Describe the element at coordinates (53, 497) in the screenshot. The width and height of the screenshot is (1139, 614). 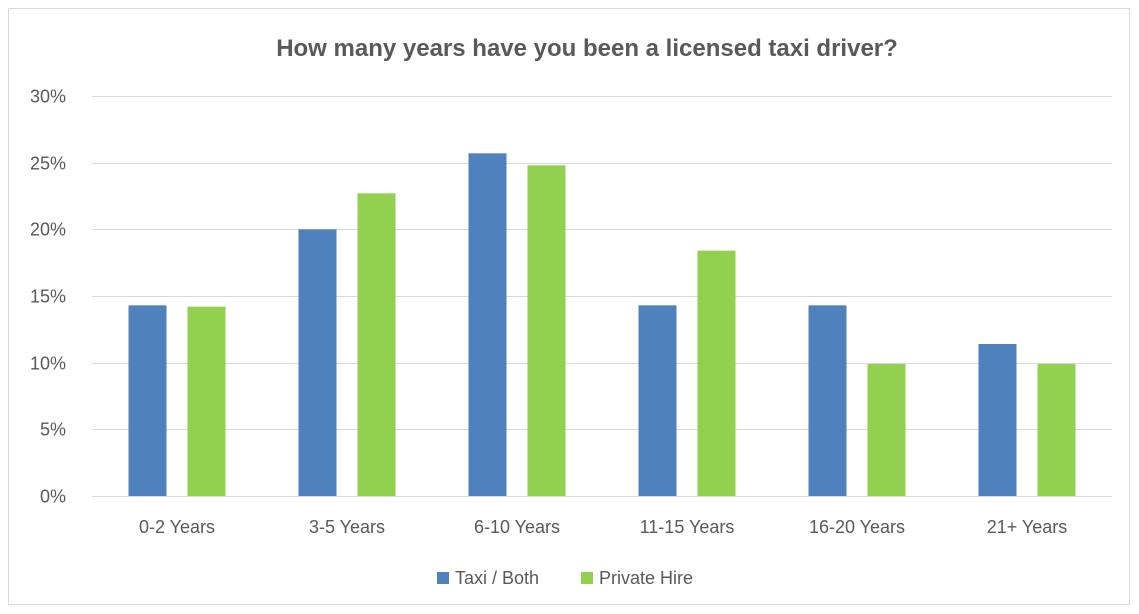
I see `y-tick-label: 0%` at that location.